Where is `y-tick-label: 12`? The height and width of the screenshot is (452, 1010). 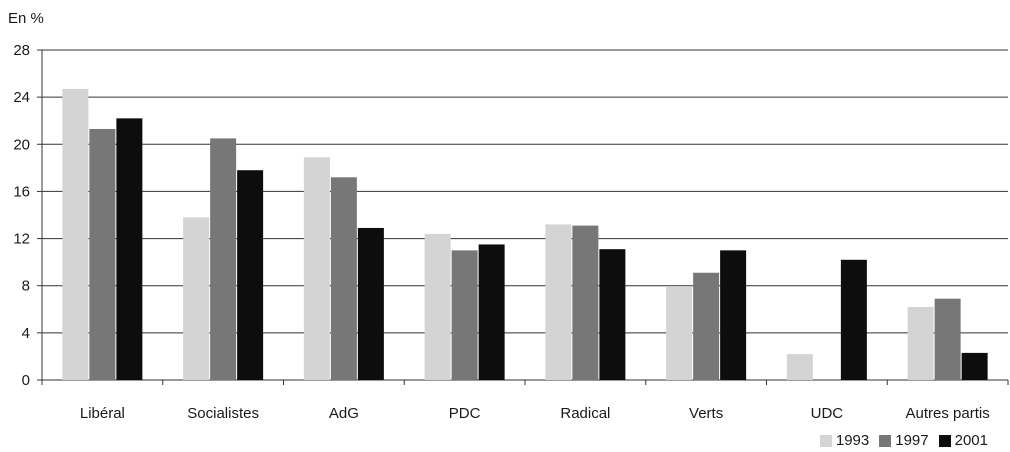 y-tick-label: 12 is located at coordinates (21, 239).